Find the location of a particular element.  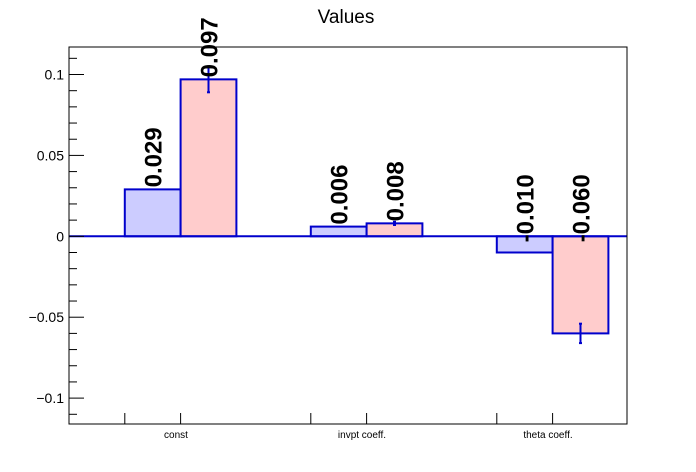

y-tick-label: −0.1 is located at coordinates (50, 398).